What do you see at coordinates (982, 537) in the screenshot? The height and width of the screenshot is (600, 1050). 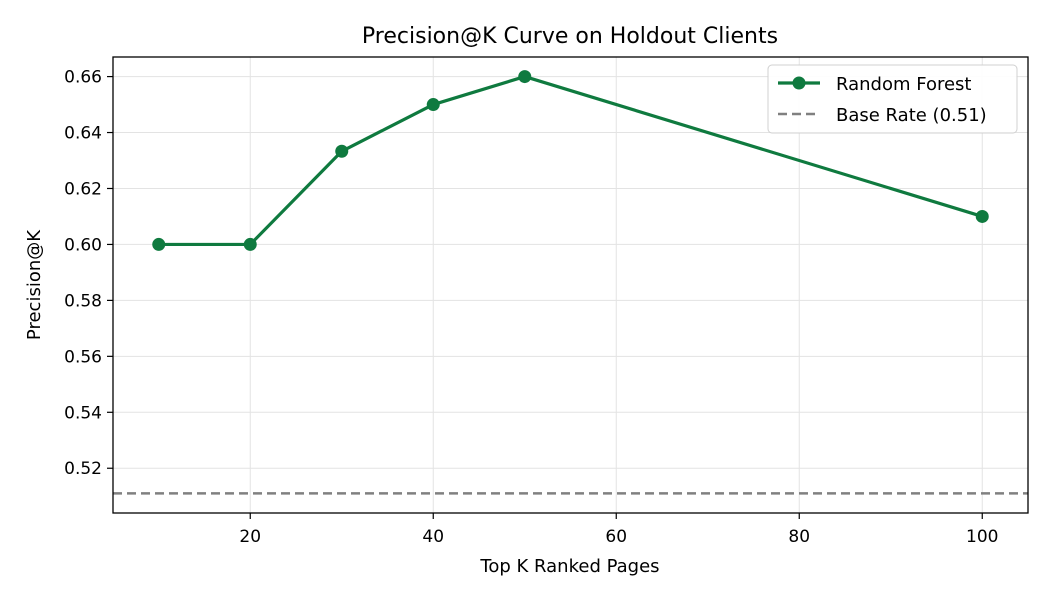 I see `x-tick-label: 100` at bounding box center [982, 537].